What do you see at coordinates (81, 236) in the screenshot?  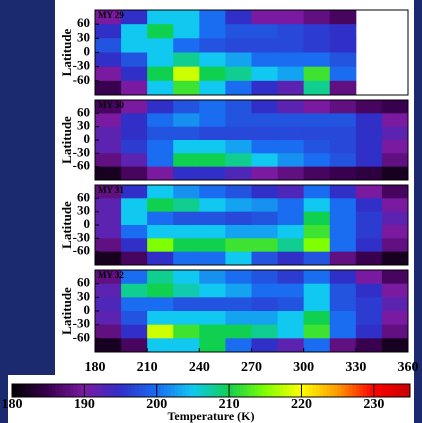 I see `y-tick-label: -30` at bounding box center [81, 236].